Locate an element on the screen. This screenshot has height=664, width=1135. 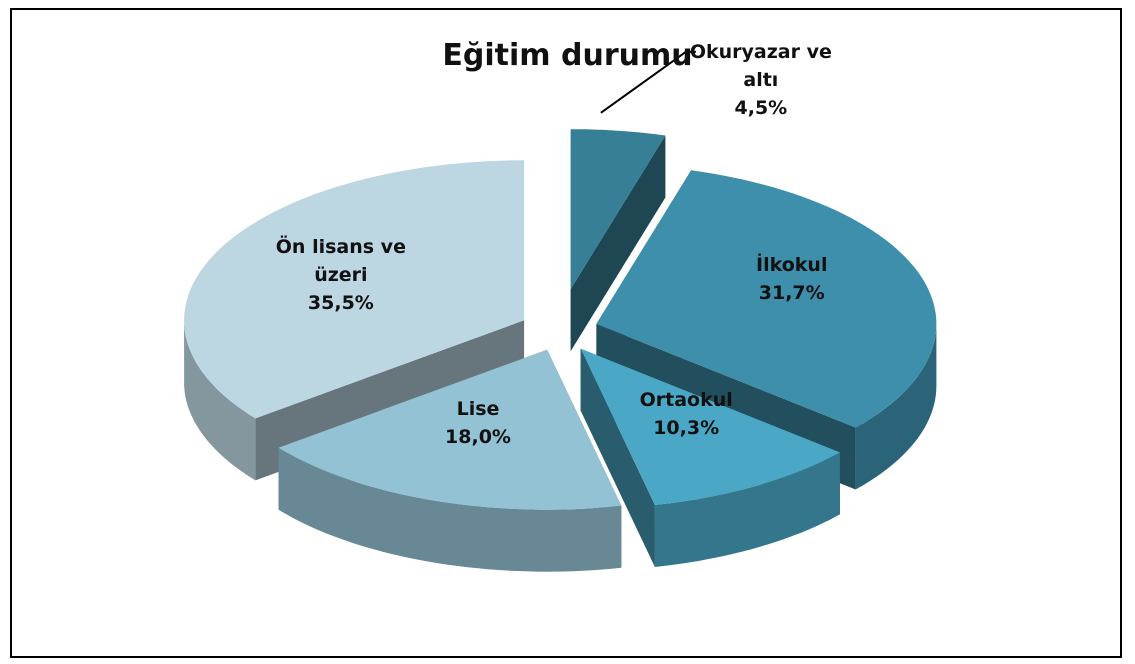
value-label: 10,3% is located at coordinates (686, 427).